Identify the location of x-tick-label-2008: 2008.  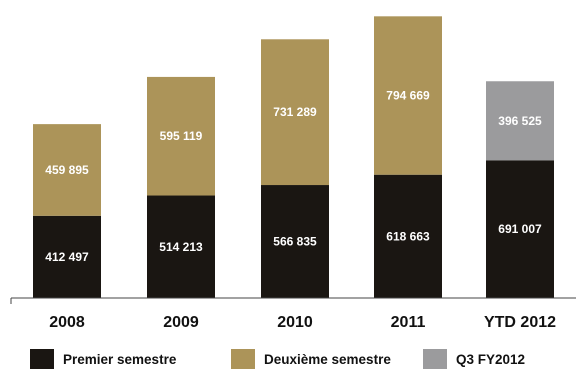
(67, 322).